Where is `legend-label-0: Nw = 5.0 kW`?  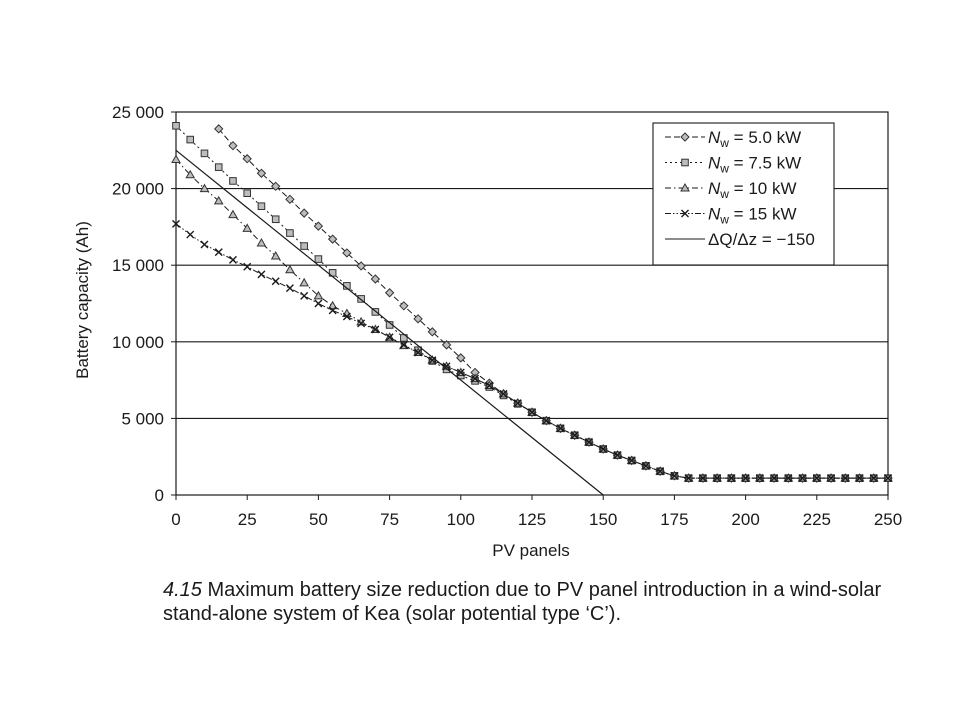
legend-label-0: Nw = 5.0 kW is located at coordinates (754, 139).